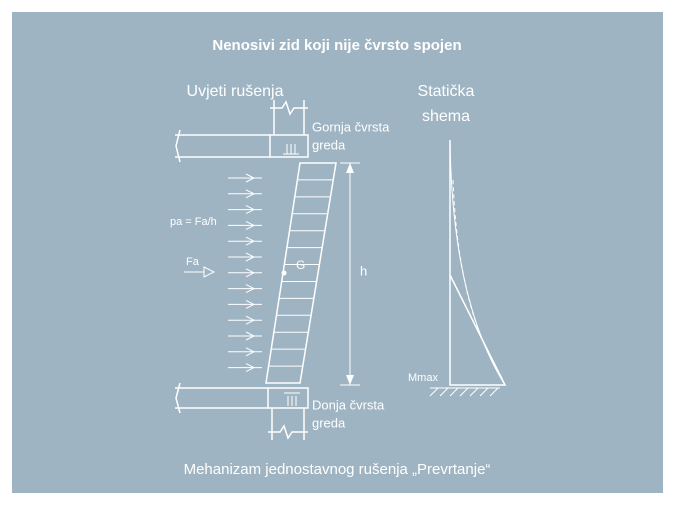 This screenshot has height=513, width=675. What do you see at coordinates (193, 262) in the screenshot?
I see `force-label: Fa` at bounding box center [193, 262].